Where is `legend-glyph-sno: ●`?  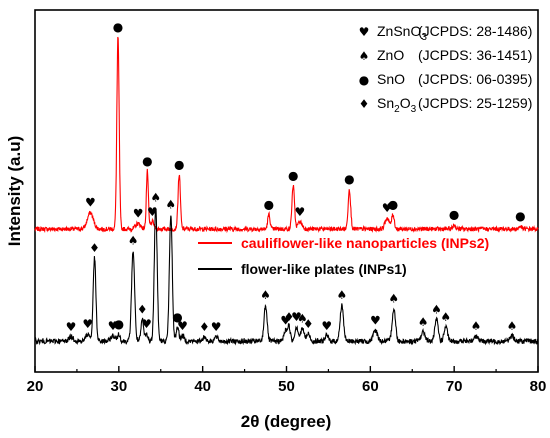
legend-glyph-sno: ● is located at coordinates (364, 80).